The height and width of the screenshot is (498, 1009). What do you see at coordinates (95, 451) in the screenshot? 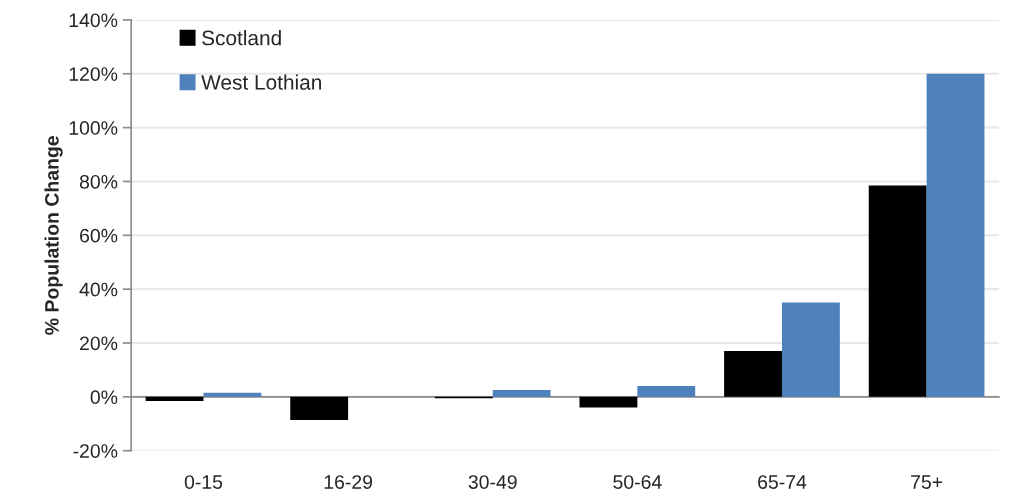
I see `y-tick-label: -20%` at bounding box center [95, 451].